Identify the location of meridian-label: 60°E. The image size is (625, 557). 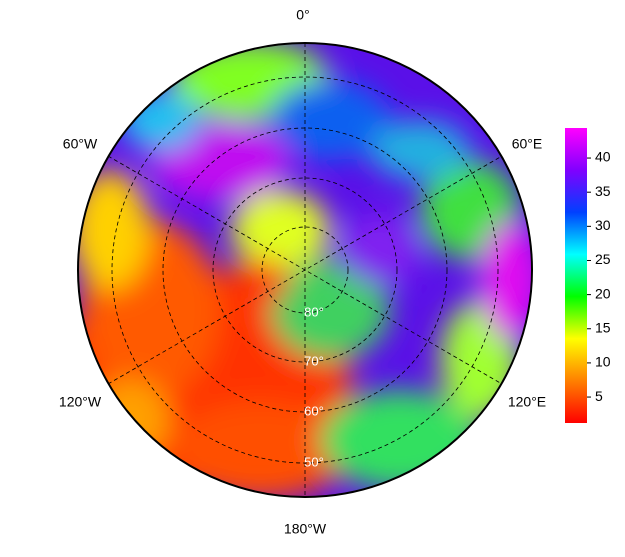
(527, 144).